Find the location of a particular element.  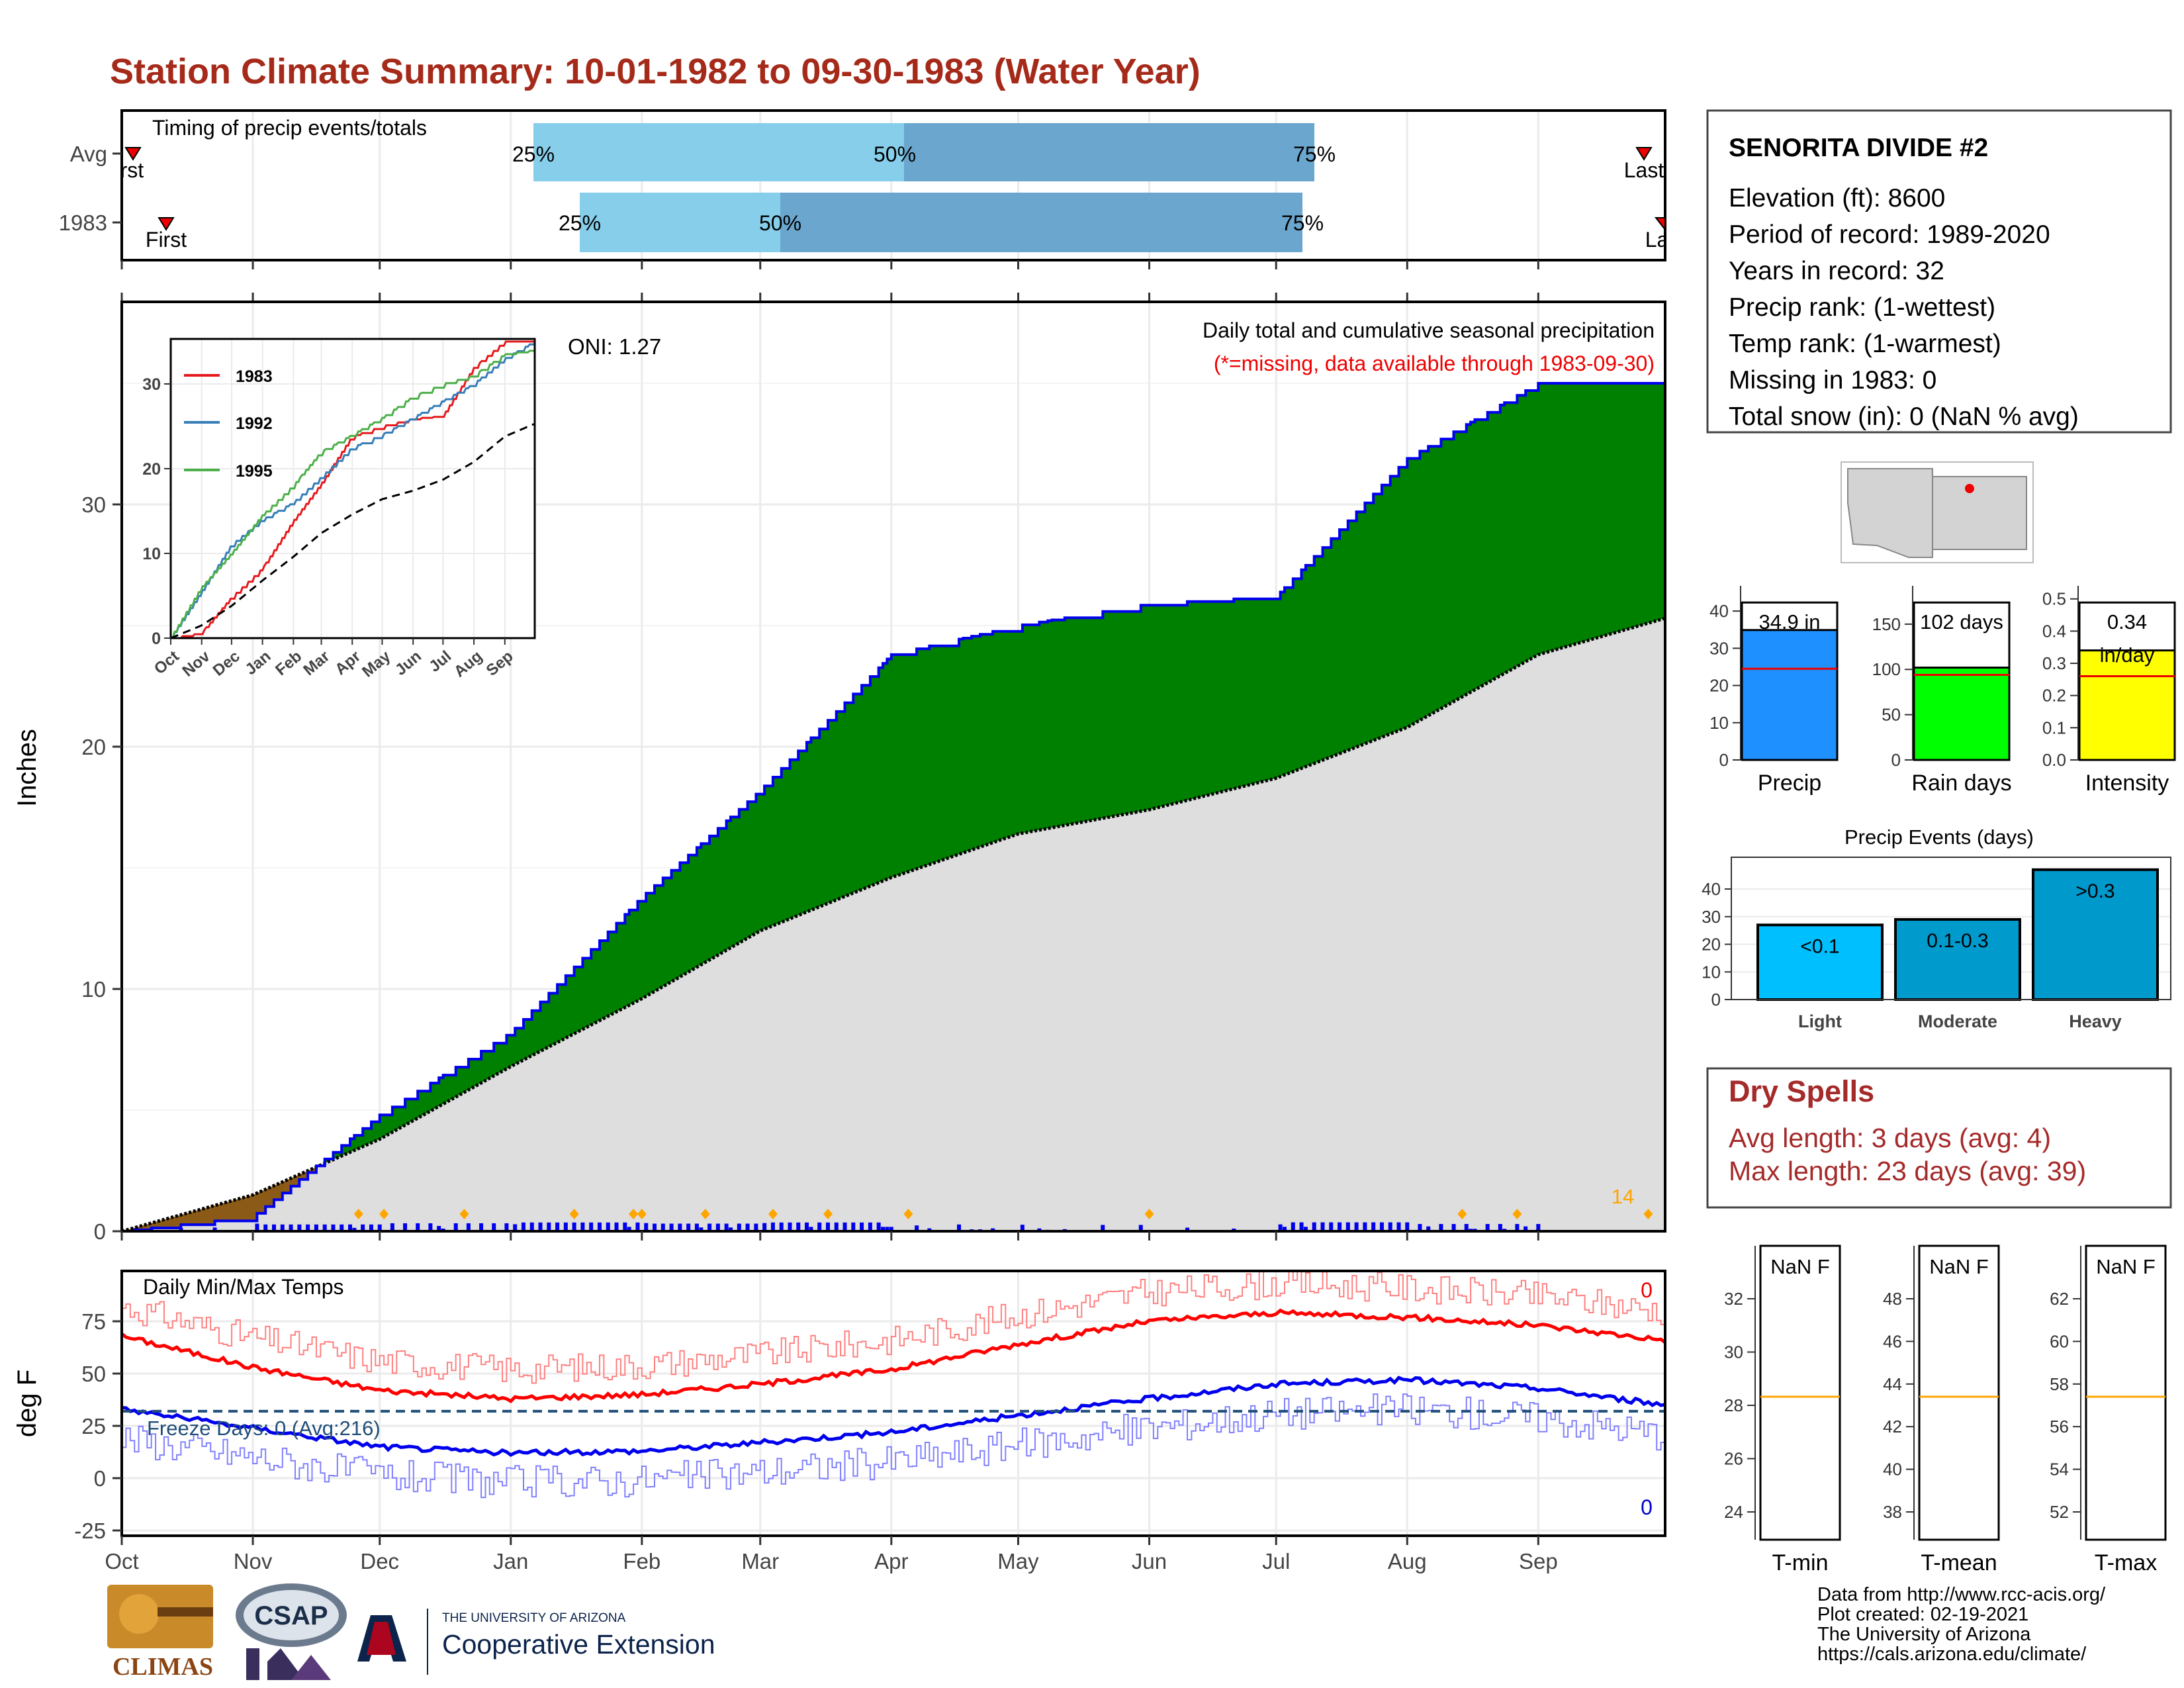

inset-legend-1983: 1983 is located at coordinates (255, 376).